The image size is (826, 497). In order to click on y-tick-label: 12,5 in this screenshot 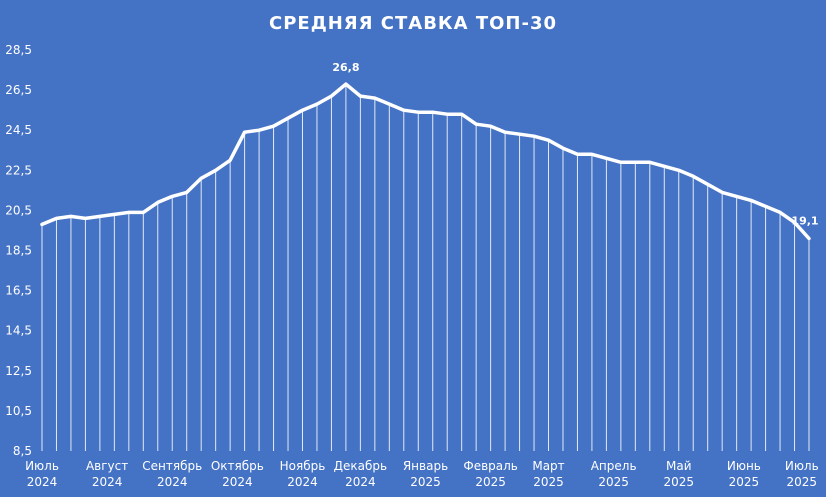, I will do `click(18, 371)`.